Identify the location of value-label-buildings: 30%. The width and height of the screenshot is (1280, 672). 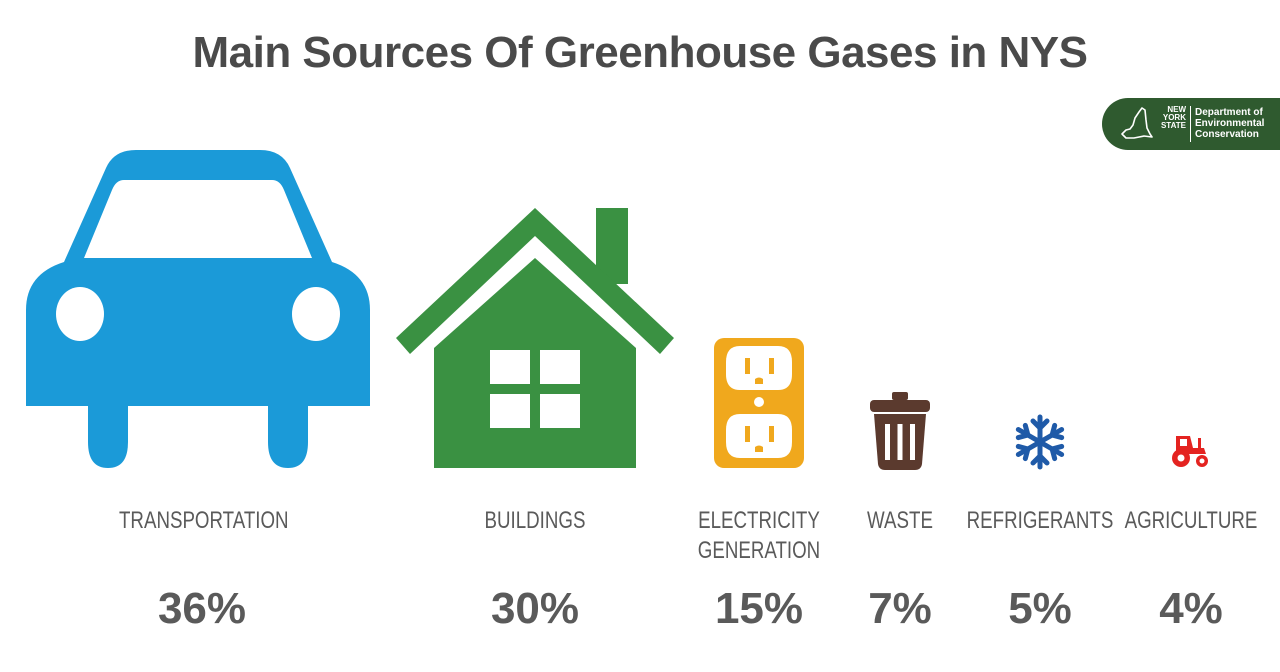
(535, 608).